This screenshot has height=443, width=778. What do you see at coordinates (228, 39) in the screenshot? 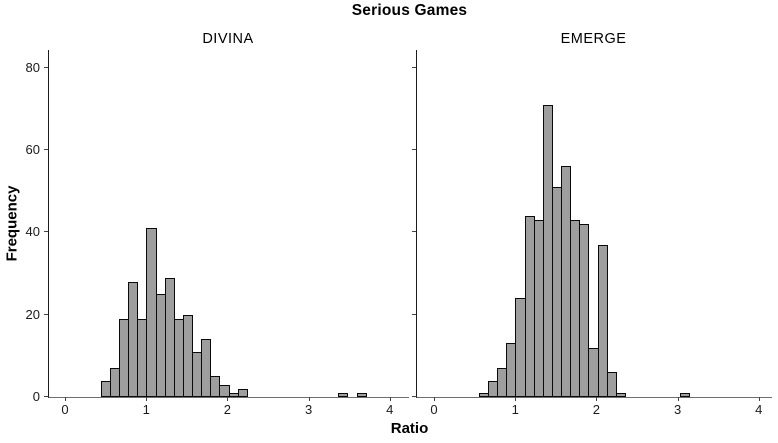
I see `panel-title-divina: DIVINA` at bounding box center [228, 39].